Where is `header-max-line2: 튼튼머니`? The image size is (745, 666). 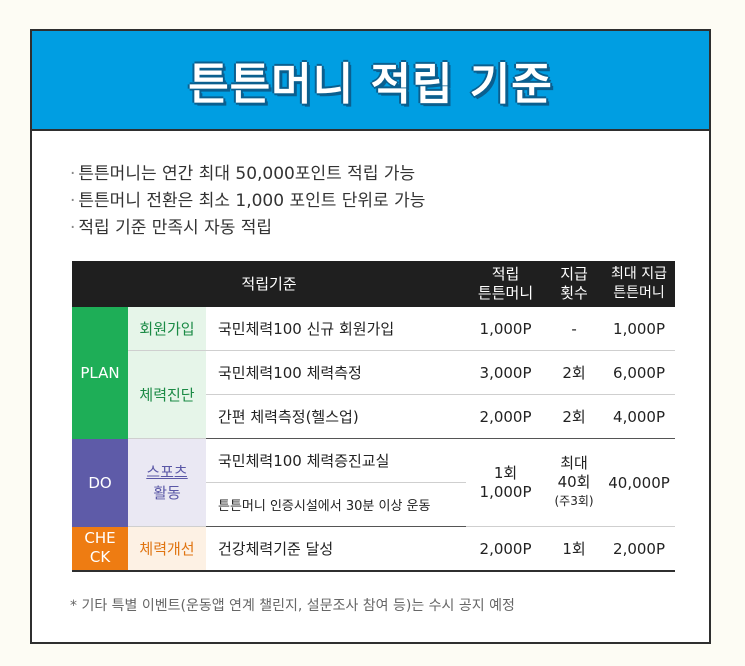 header-max-line2: 튼튼머니 is located at coordinates (639, 293).